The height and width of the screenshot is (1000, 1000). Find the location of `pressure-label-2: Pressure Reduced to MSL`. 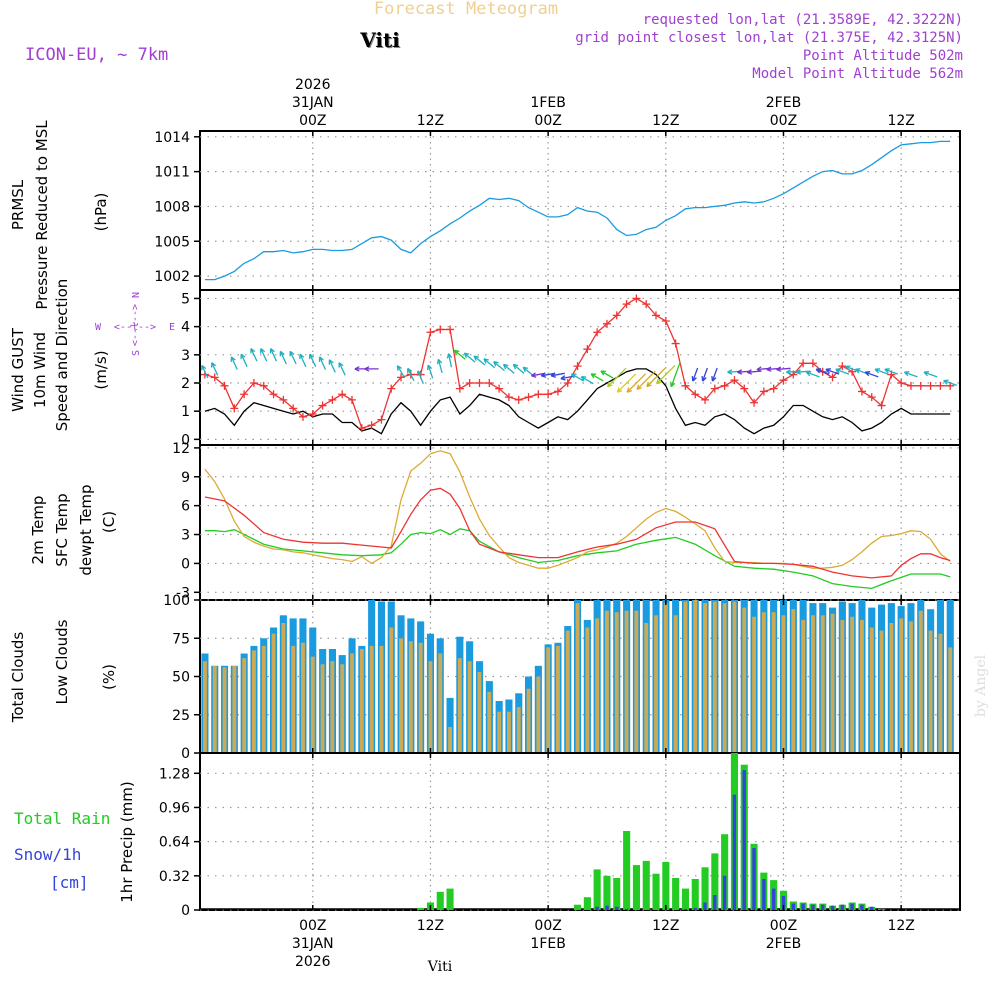

pressure-label-2: Pressure Reduced to MSL is located at coordinates (42, 215).